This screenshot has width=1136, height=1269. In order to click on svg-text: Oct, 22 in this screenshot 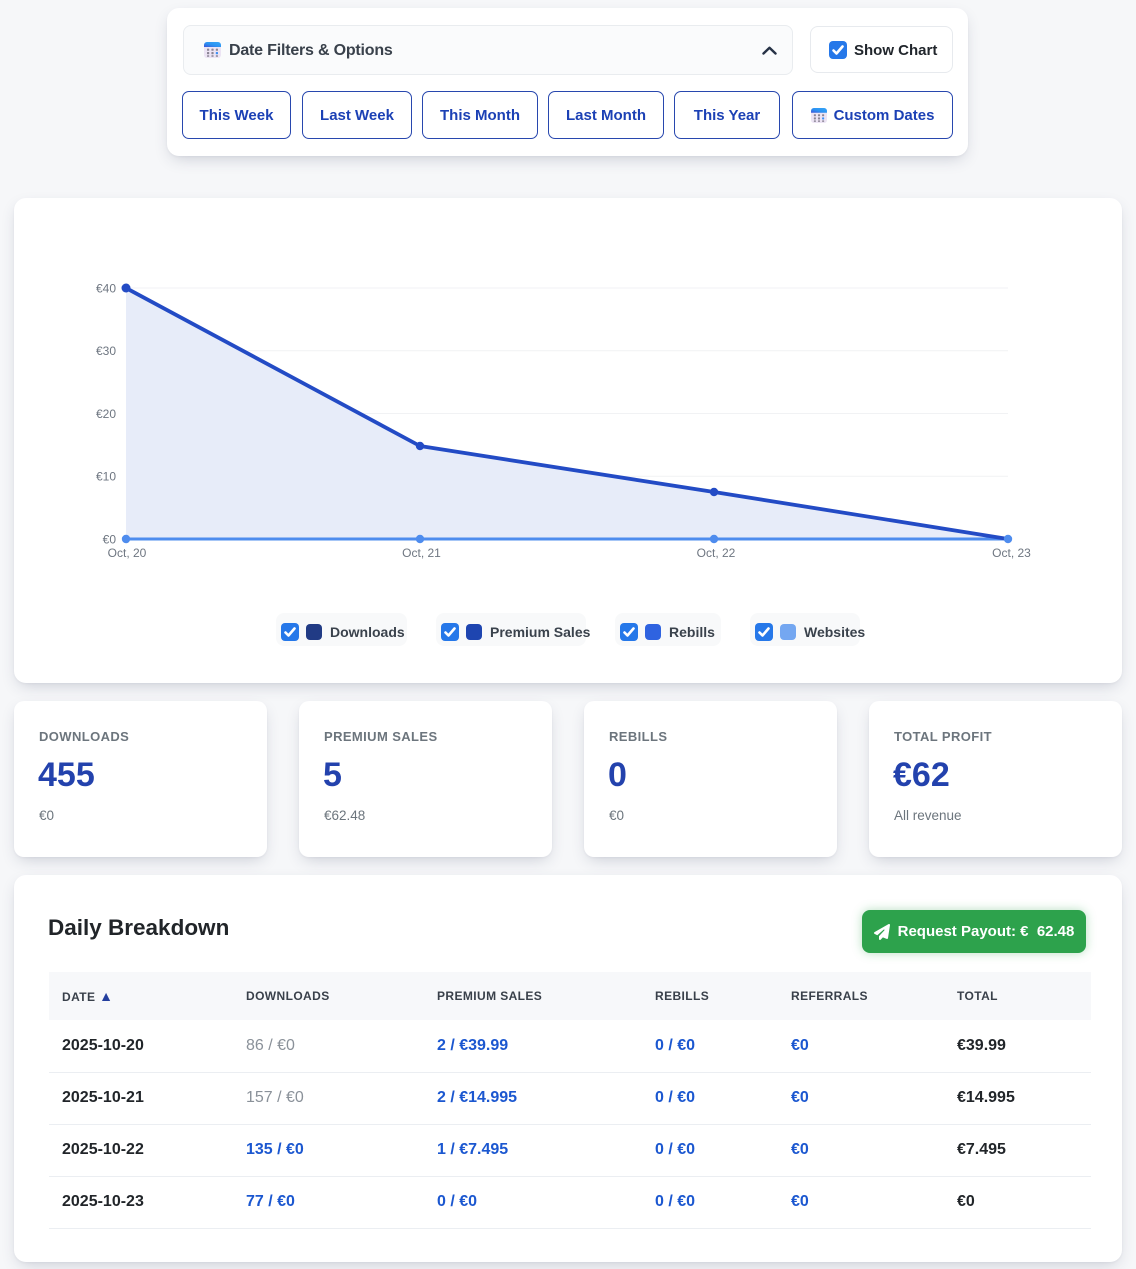, I will do `click(716, 553)`.